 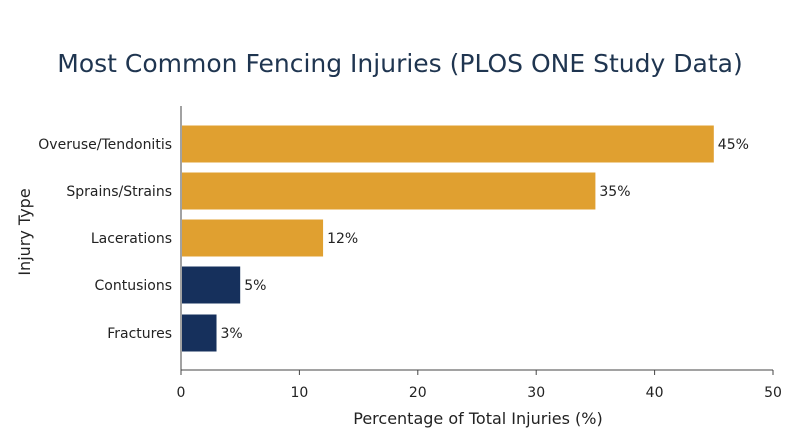 I want to click on x-tick-label: 40, so click(x=655, y=393).